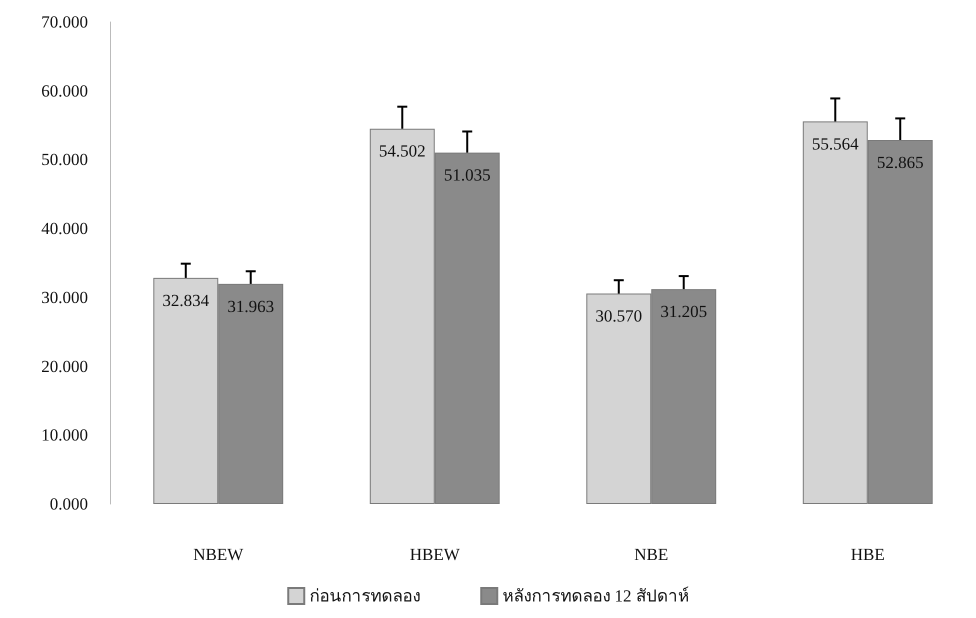  I want to click on x-tick-label: NBEW, so click(218, 554).